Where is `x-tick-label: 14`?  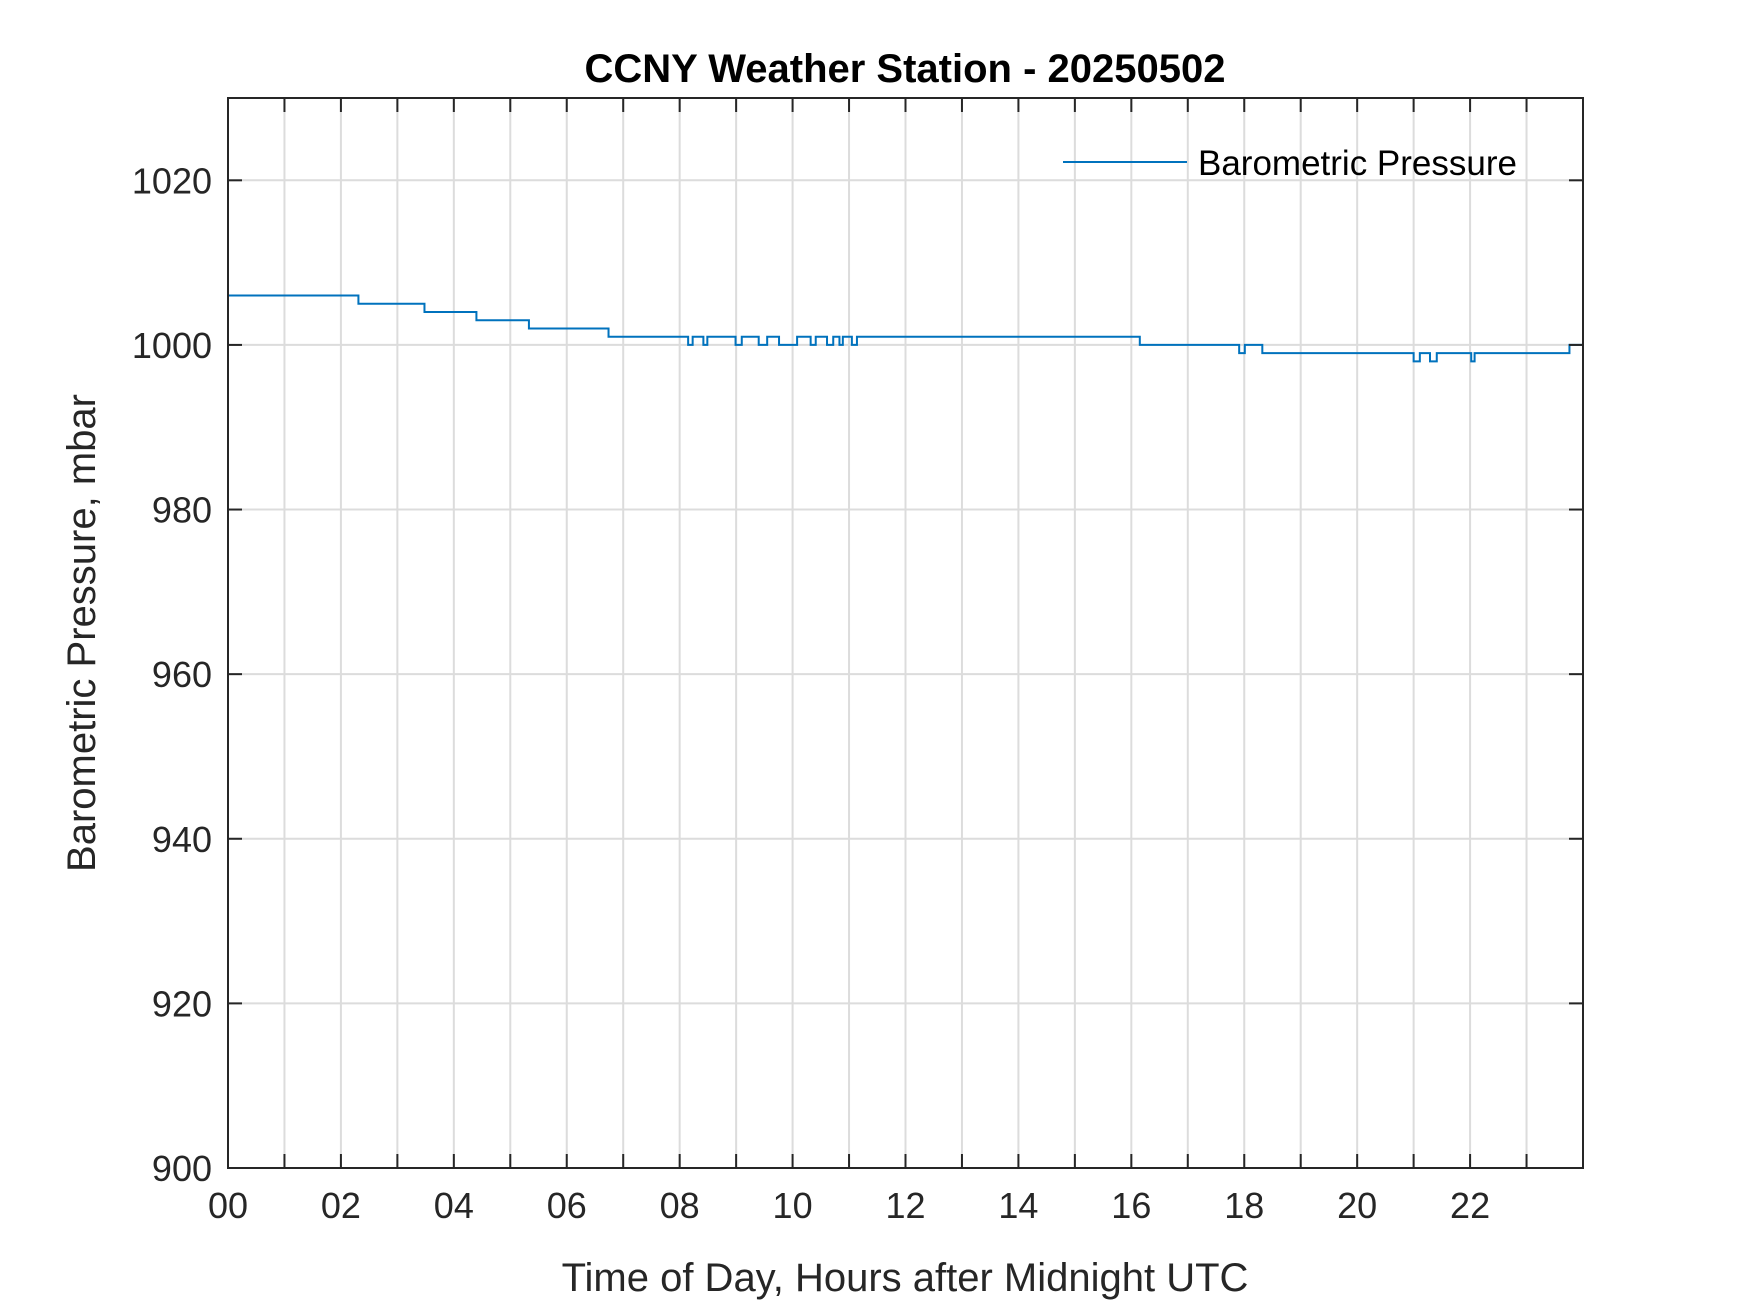
x-tick-label: 14 is located at coordinates (1018, 1205).